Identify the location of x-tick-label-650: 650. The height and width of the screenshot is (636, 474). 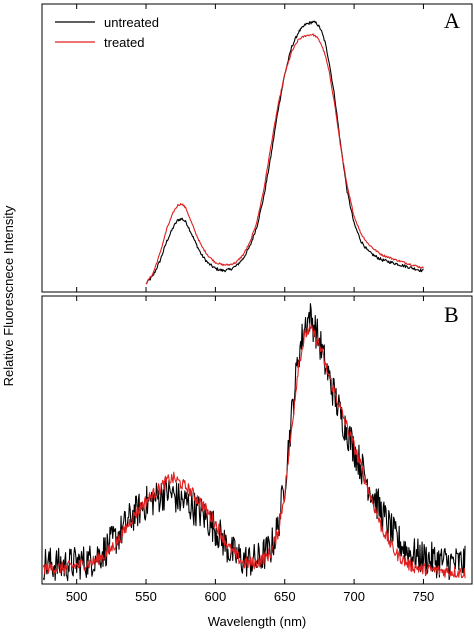
(285, 596).